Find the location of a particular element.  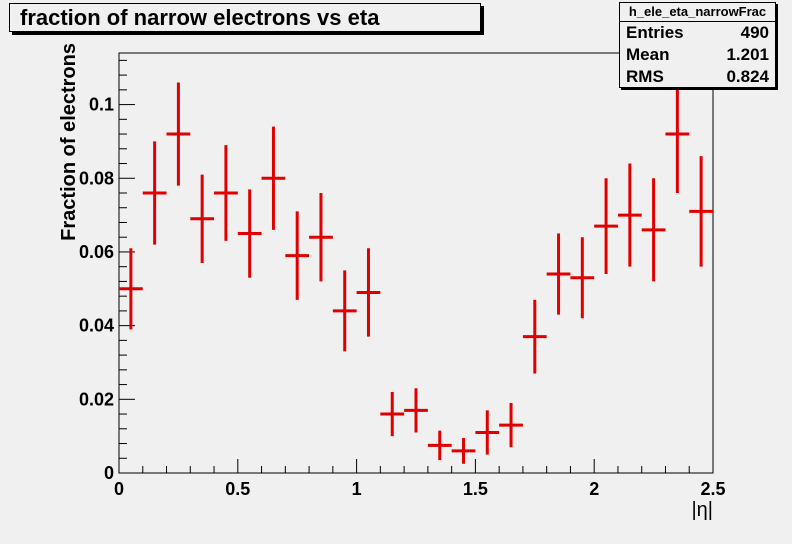

x-tick-label: 2.5 is located at coordinates (712, 489).